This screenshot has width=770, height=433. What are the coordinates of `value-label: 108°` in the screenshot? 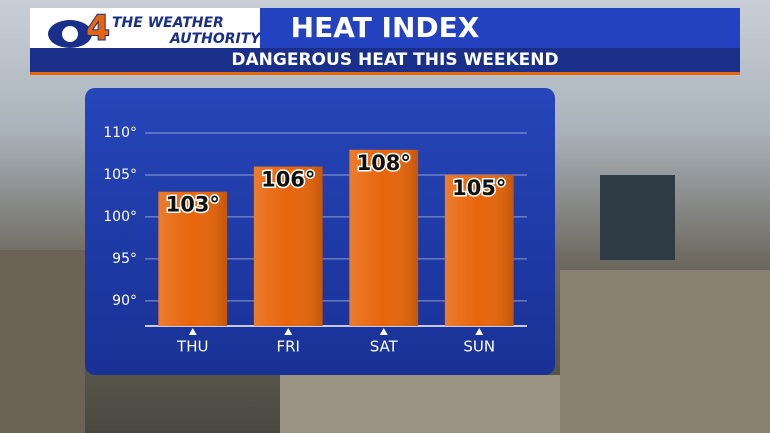 It's located at (384, 163).